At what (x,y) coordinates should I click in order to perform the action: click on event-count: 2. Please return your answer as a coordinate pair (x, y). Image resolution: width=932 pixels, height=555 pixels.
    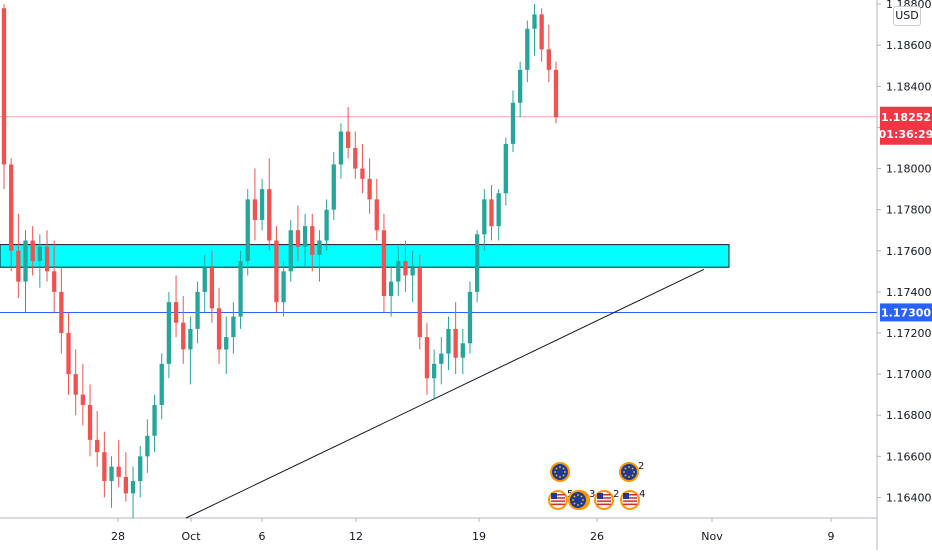
    Looking at the image, I should click on (616, 494).